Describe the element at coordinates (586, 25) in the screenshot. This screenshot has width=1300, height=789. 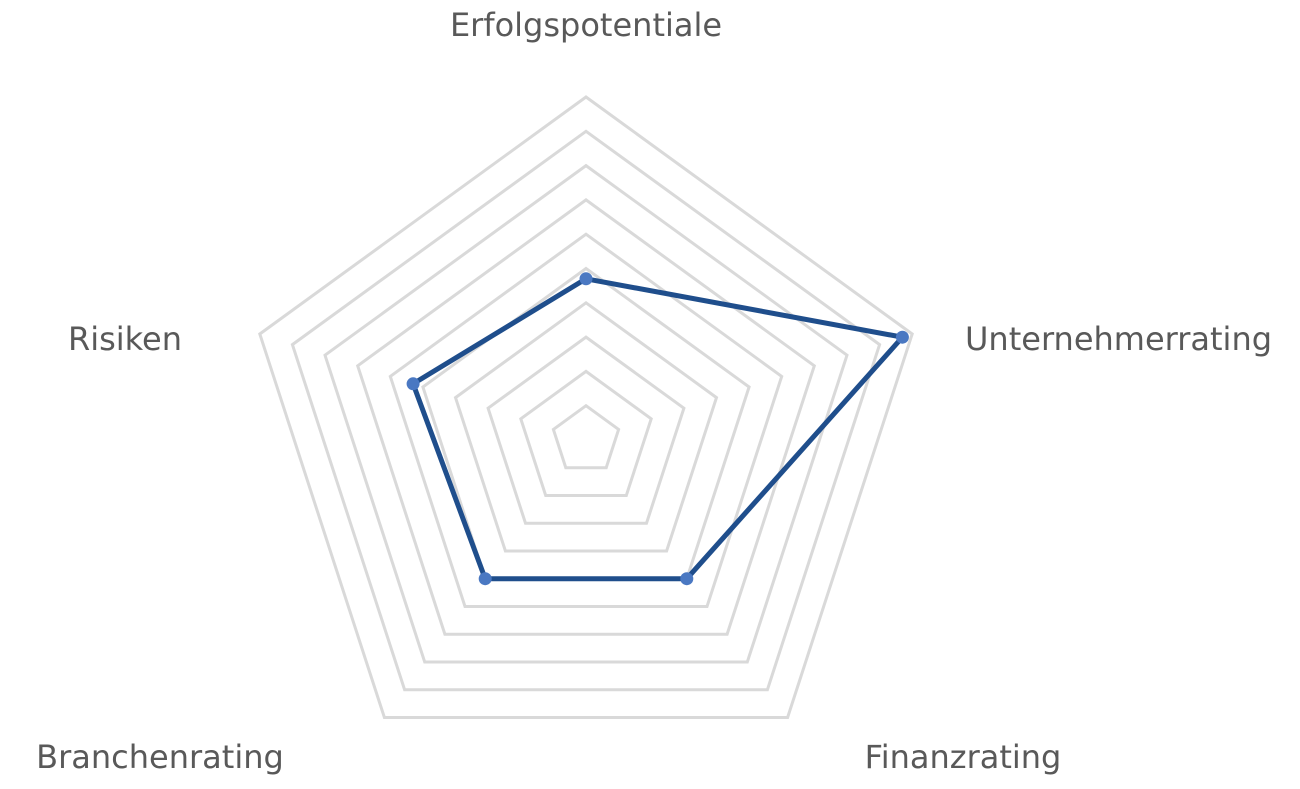
I see `axis-label-erfolgspotentiale: Erfolgspotentiale` at that location.